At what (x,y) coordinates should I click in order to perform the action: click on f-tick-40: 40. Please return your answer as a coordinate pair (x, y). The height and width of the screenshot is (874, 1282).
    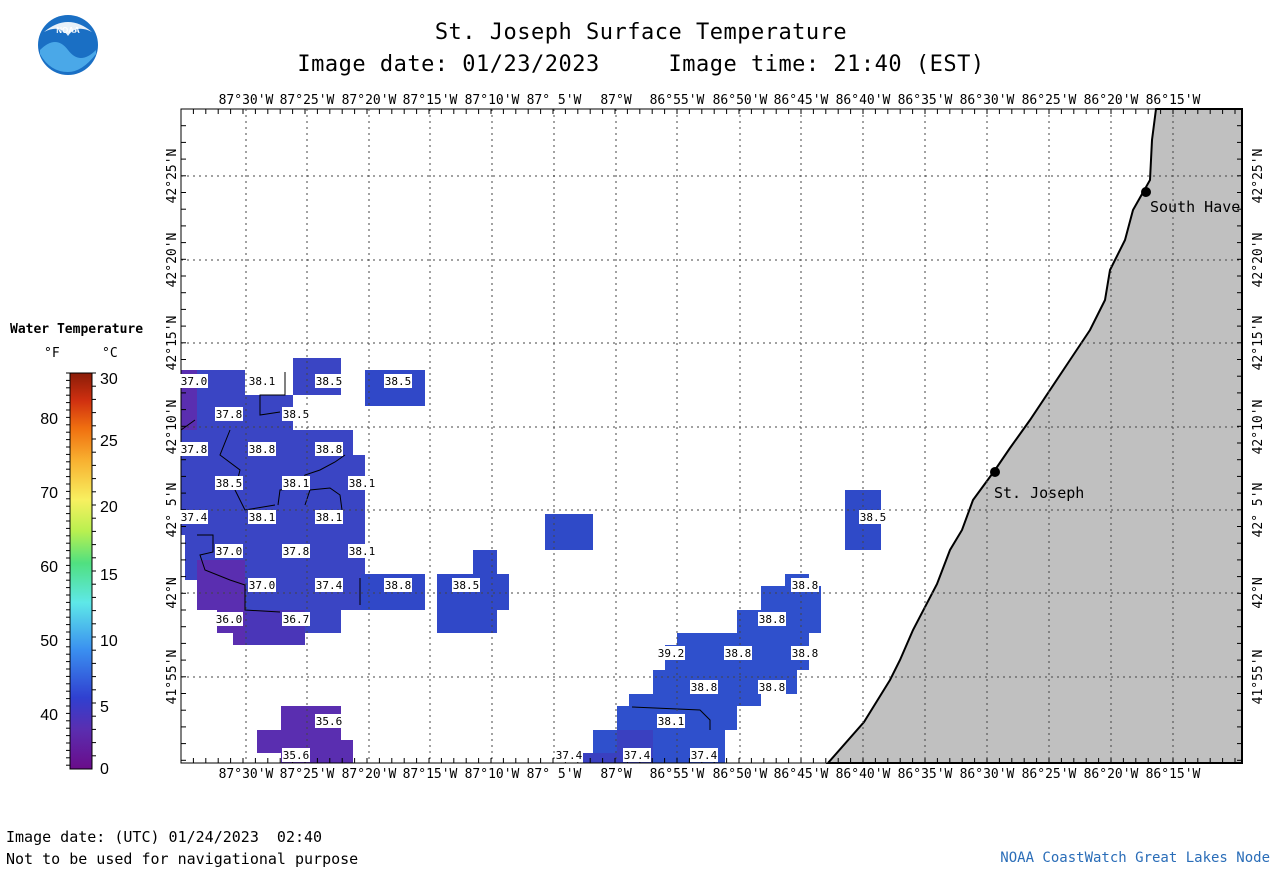
    Looking at the image, I should click on (49, 715).